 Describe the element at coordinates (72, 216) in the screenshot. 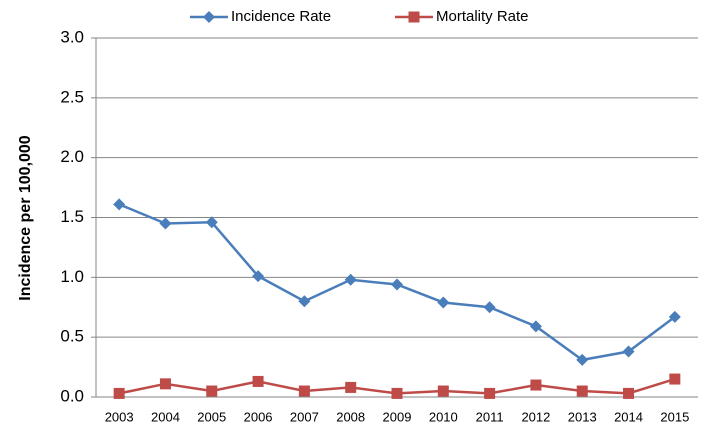

I see `y-tick-label: 1.5` at that location.